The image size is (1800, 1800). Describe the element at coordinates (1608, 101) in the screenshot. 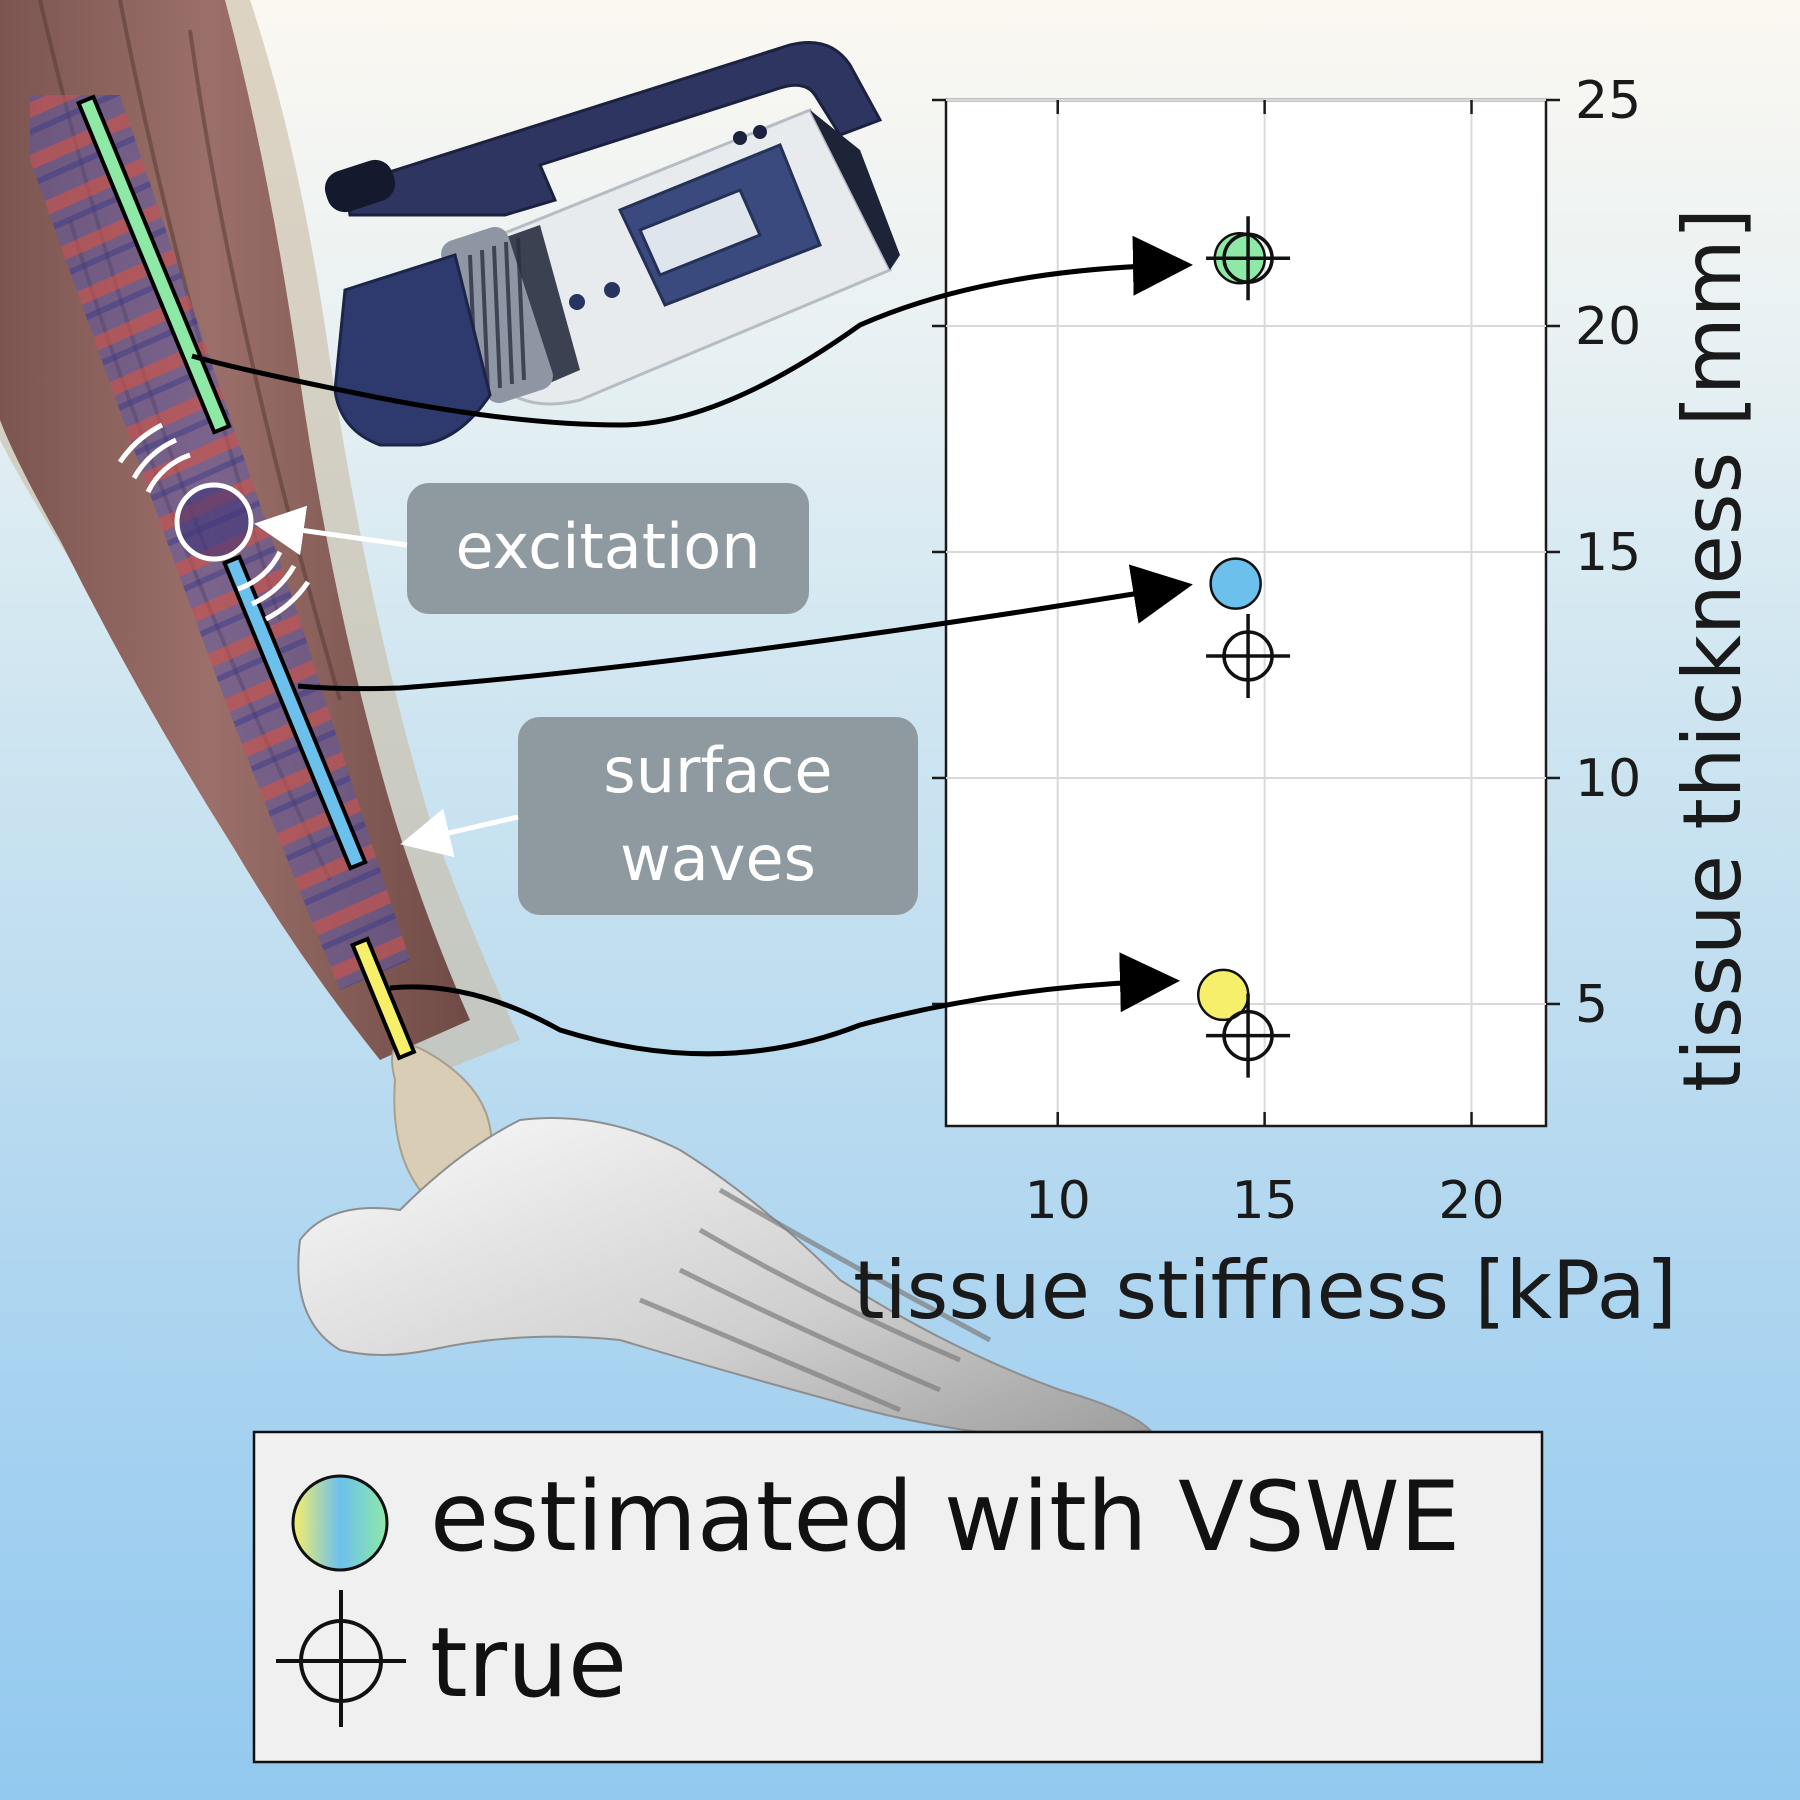

I see `y-tick-label: 25` at that location.